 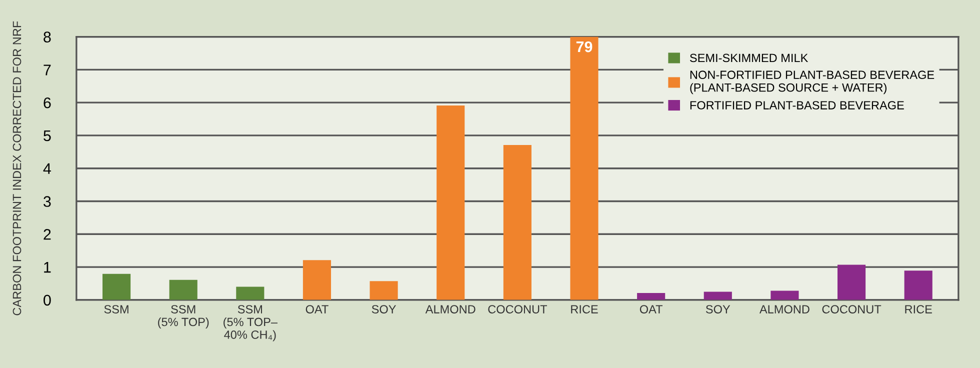 What do you see at coordinates (584, 46) in the screenshot?
I see `annotation: 79` at bounding box center [584, 46].